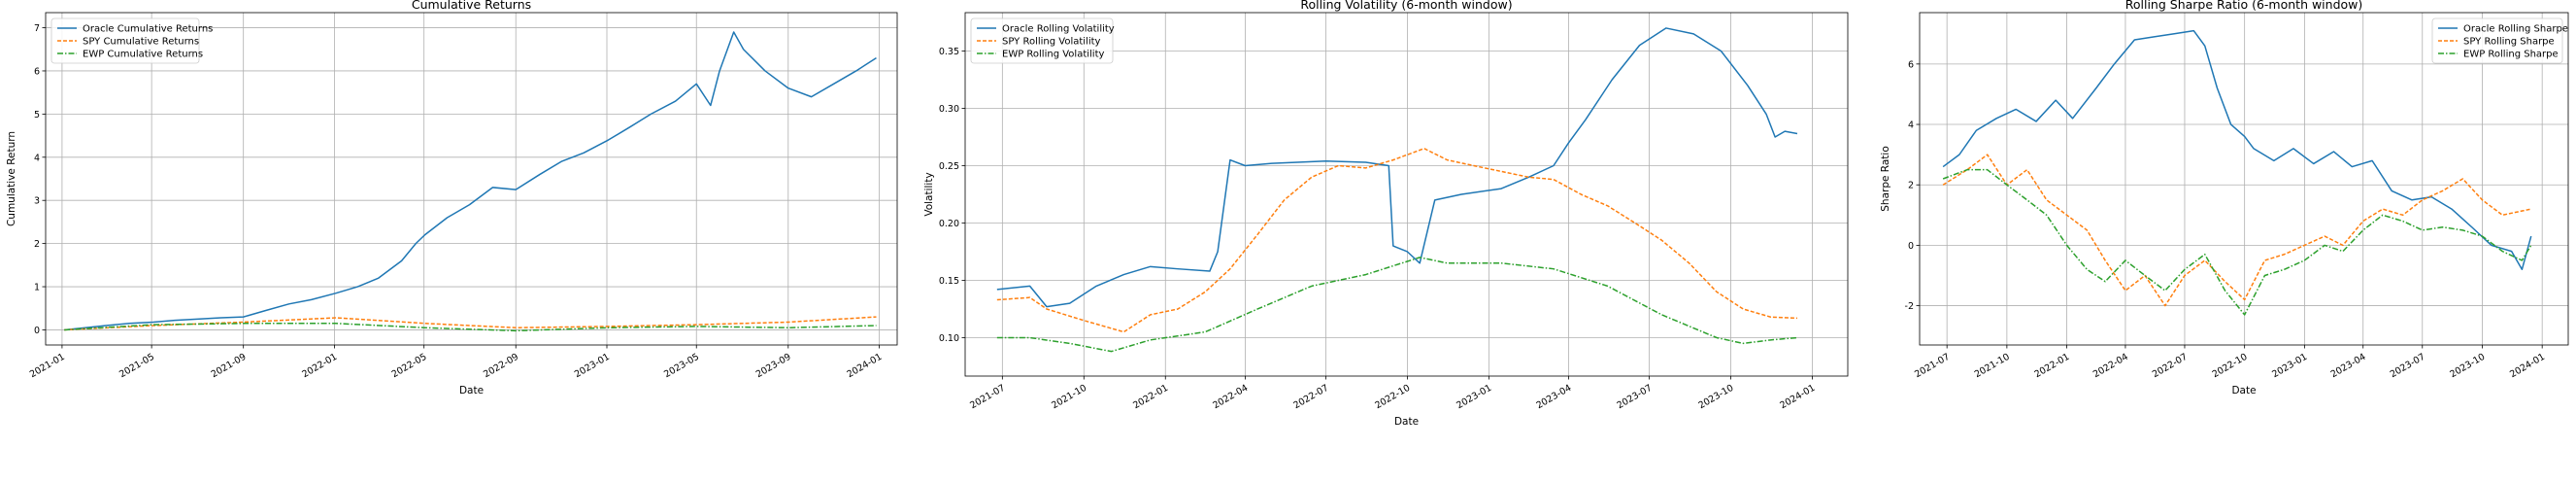 This screenshot has width=2576, height=482. What do you see at coordinates (949, 338) in the screenshot?
I see `y-tick-label: 0.10` at bounding box center [949, 338].